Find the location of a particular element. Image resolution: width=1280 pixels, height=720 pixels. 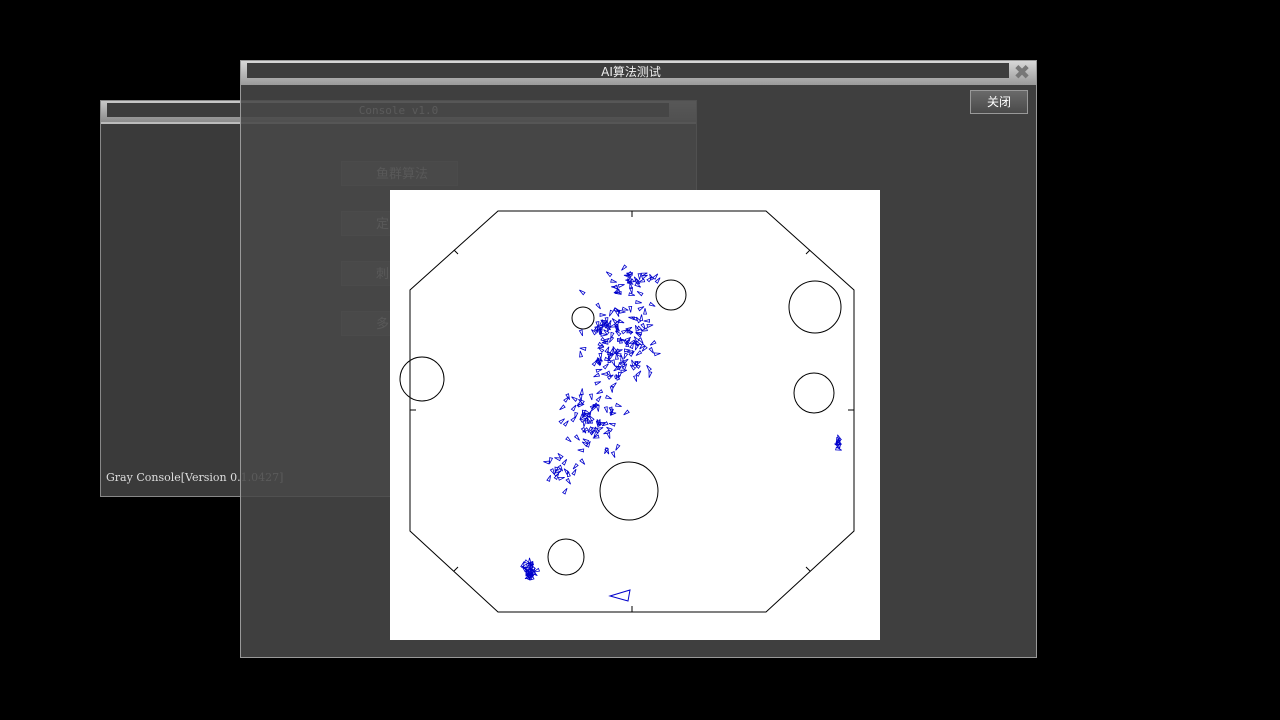

window-close-icon: ✖ is located at coordinates (1022, 72).